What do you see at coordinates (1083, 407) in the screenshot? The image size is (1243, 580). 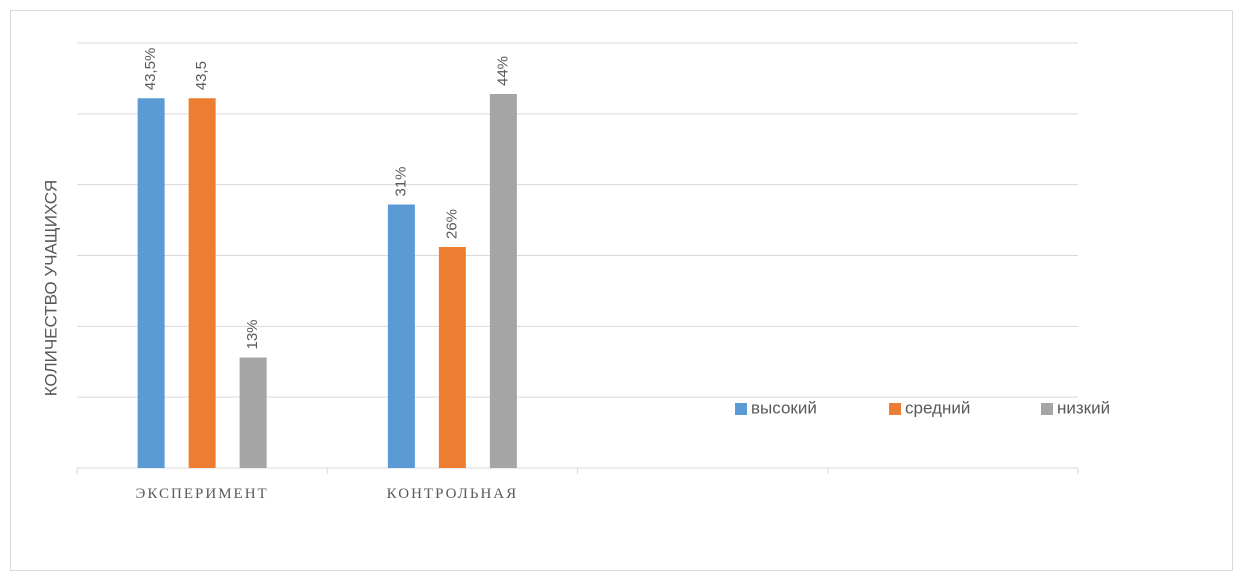 I see `legend-label: низкий` at bounding box center [1083, 407].